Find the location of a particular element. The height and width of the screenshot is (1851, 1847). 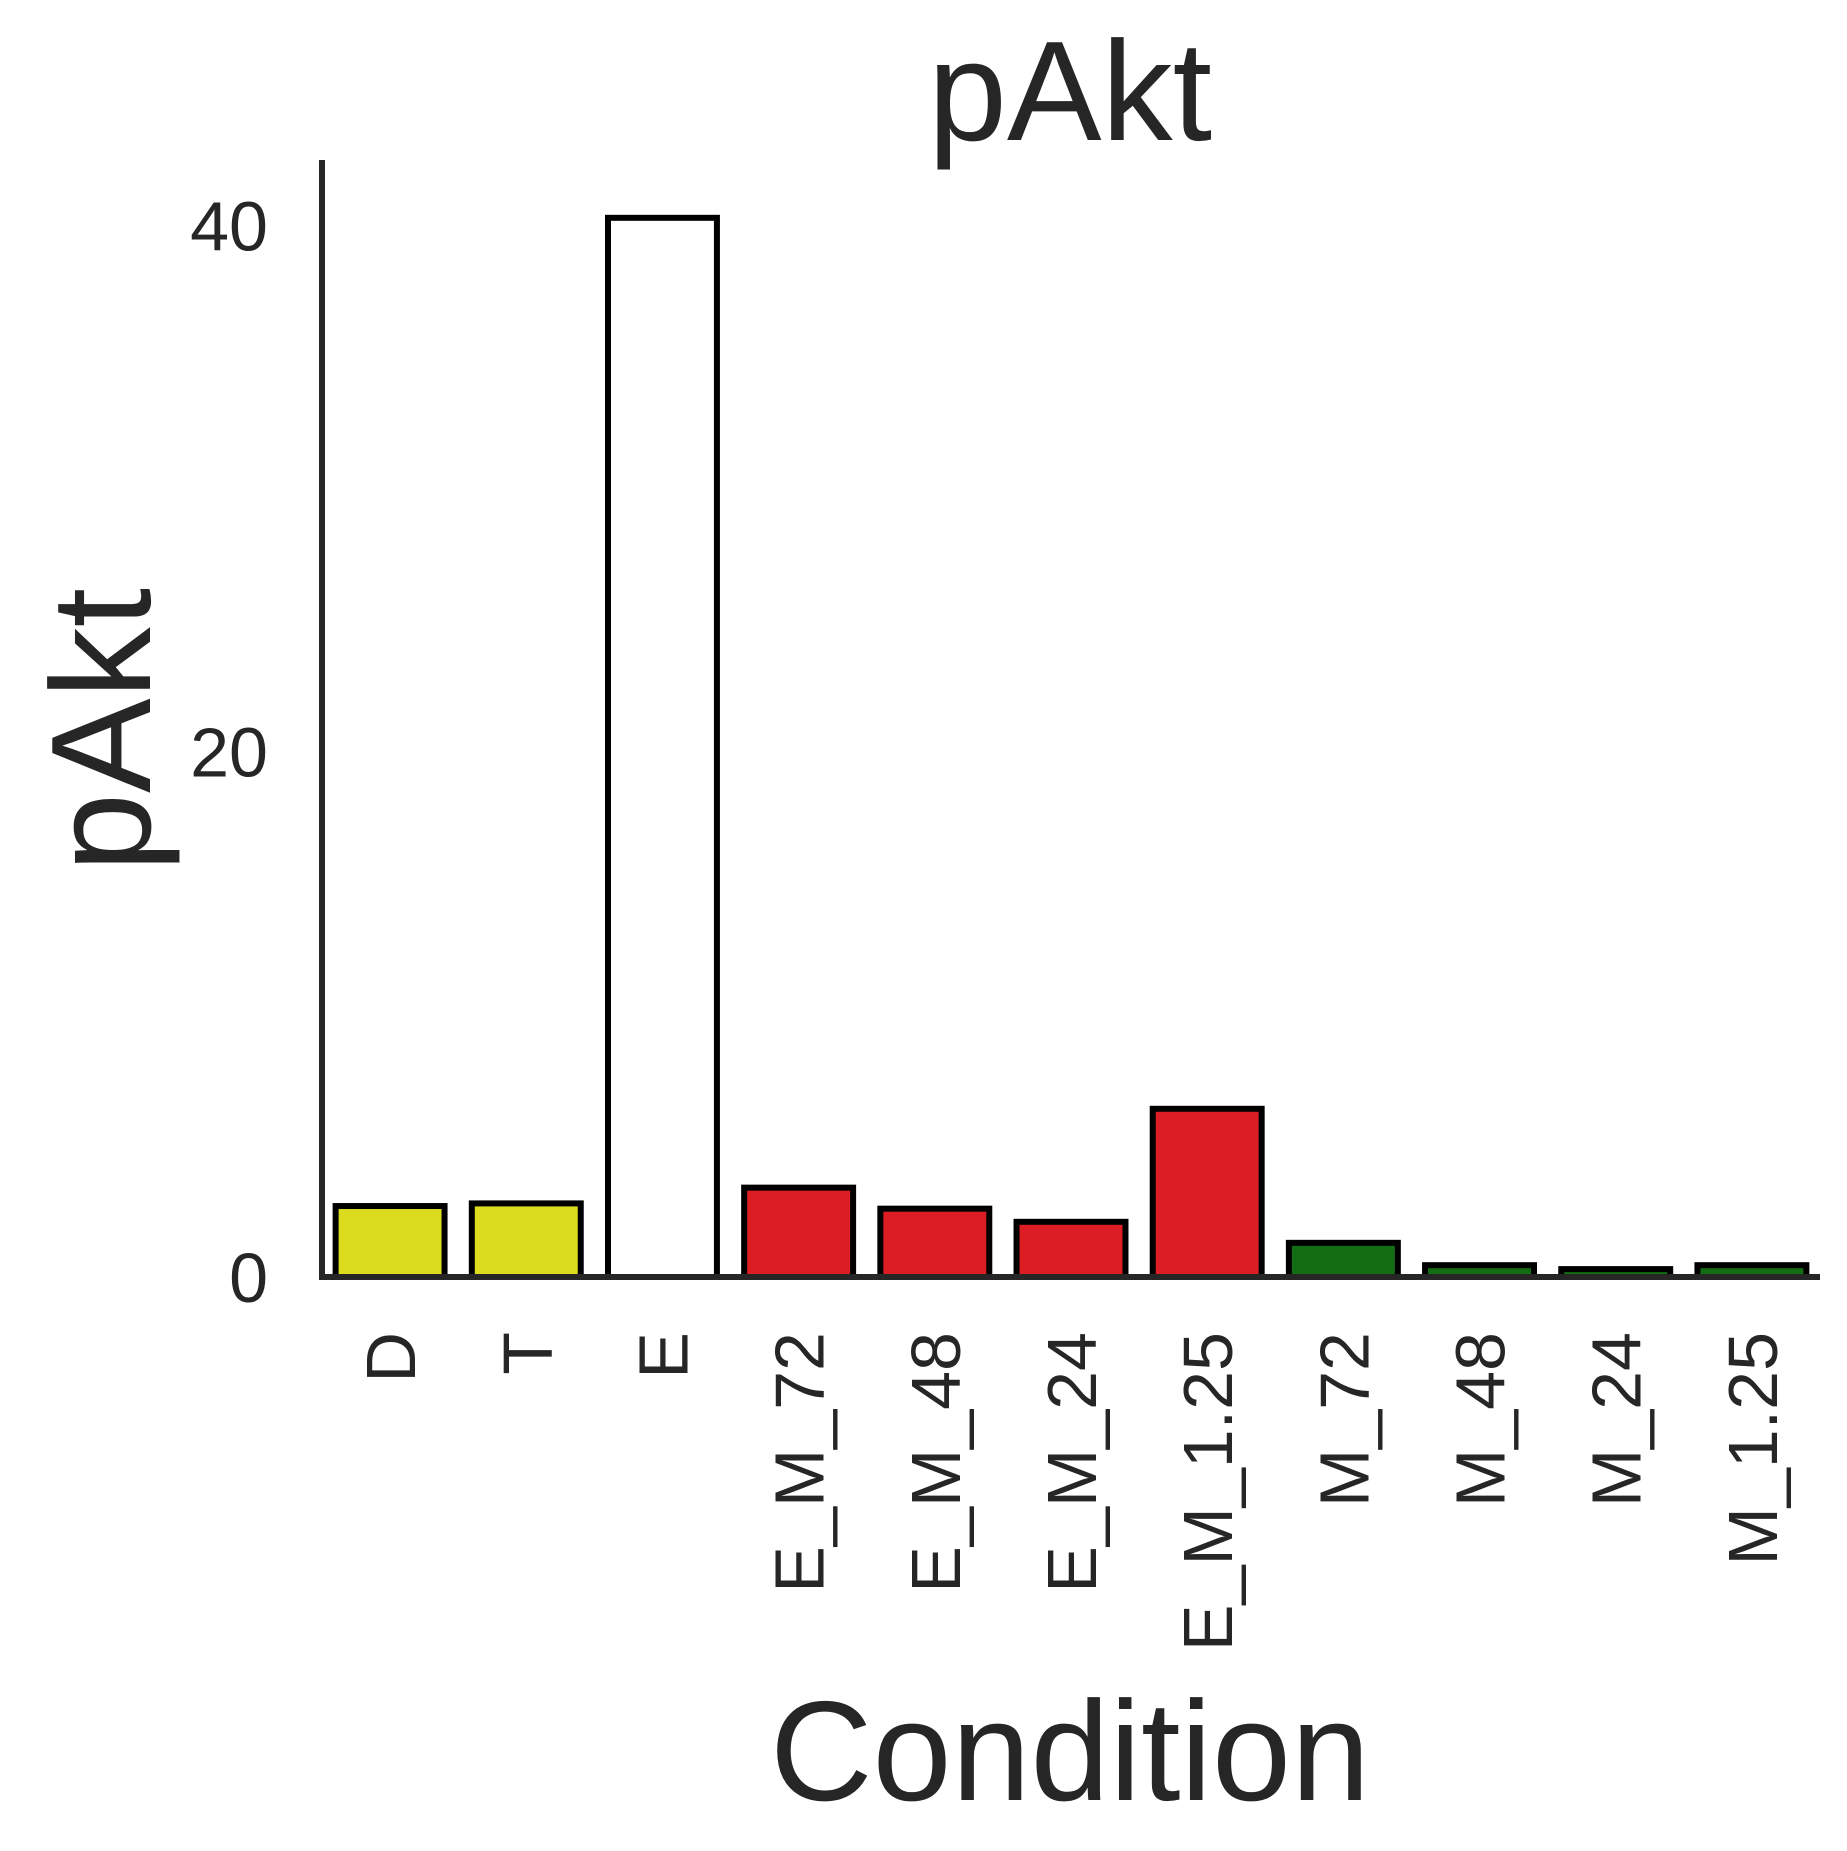

bar-D is located at coordinates (390, 1241).